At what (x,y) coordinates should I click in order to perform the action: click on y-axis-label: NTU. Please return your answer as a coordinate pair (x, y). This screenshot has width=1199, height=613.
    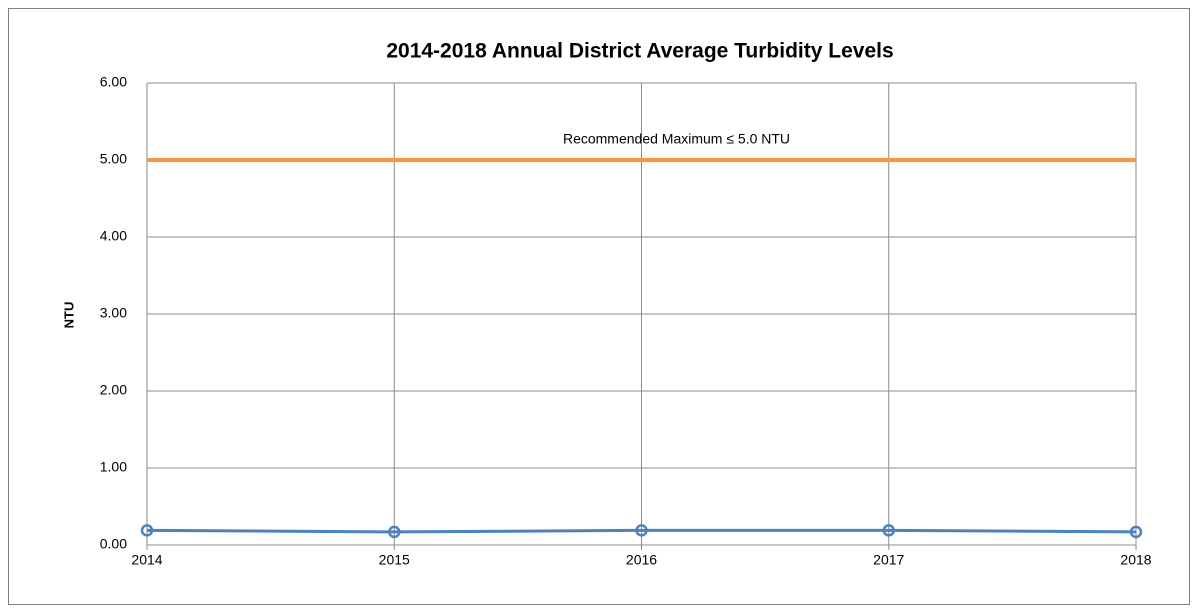
    Looking at the image, I should click on (68, 315).